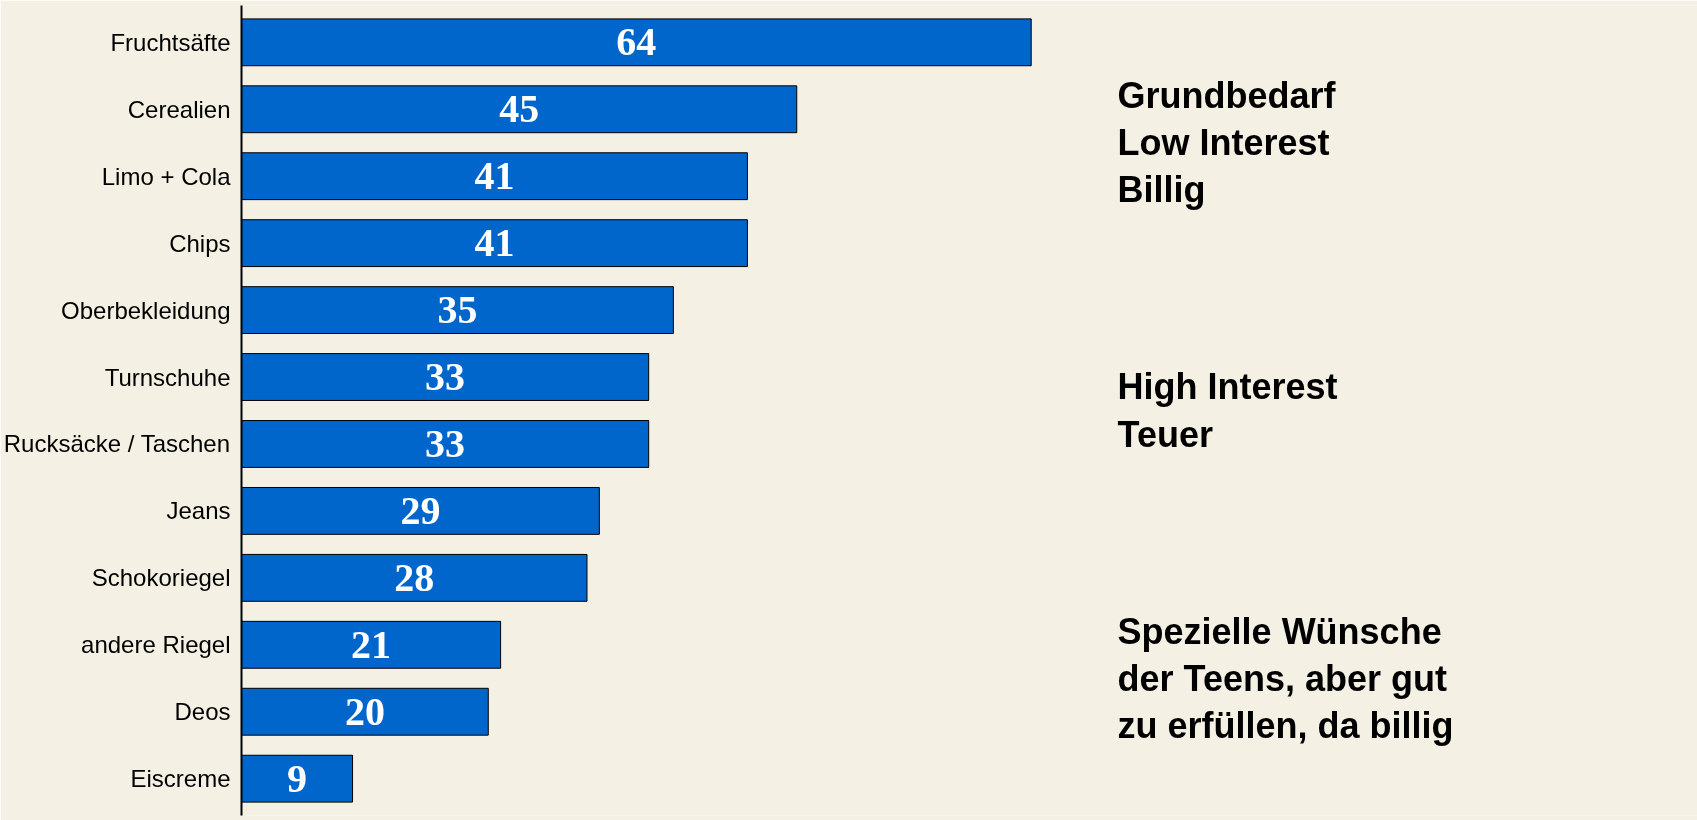 Image resolution: width=1697 pixels, height=820 pixels. Describe the element at coordinates (179, 109) in the screenshot. I see `y-tick-label: Cerealien` at that location.